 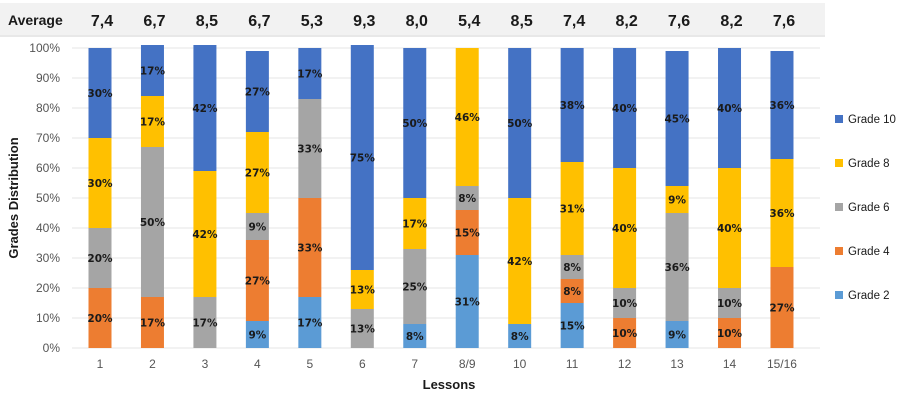 I want to click on average-value: 7,6, so click(x=784, y=21).